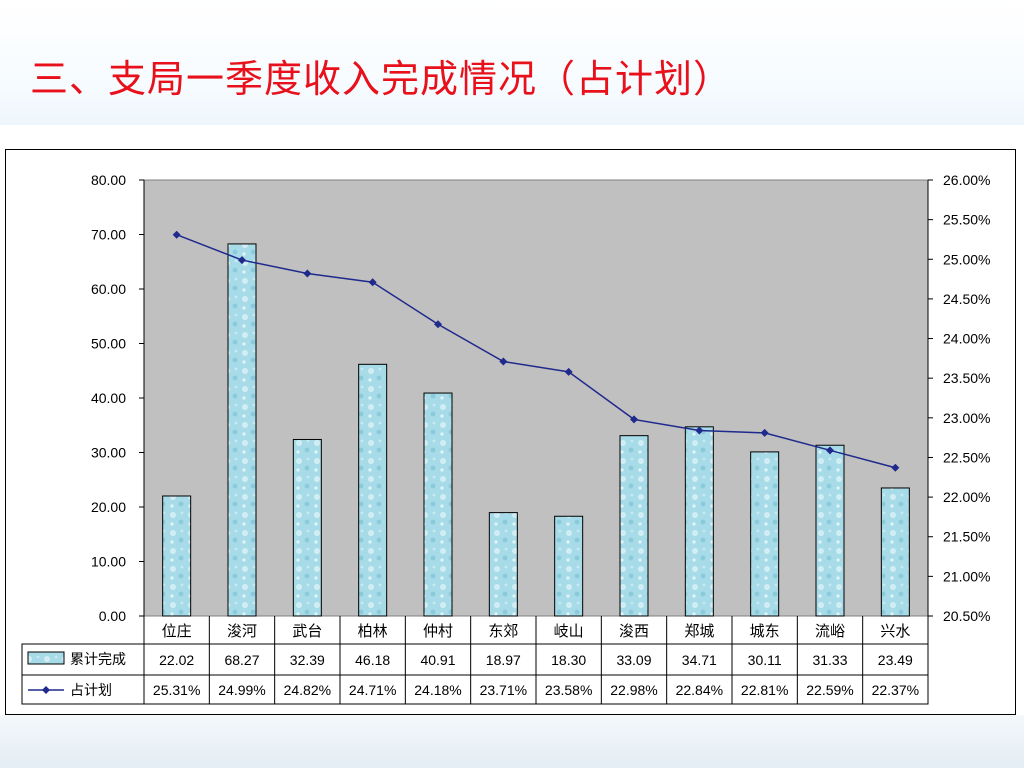 This screenshot has width=1024, height=768. What do you see at coordinates (966, 299) in the screenshot?
I see `y-right-tick-label: 24.50%` at bounding box center [966, 299].